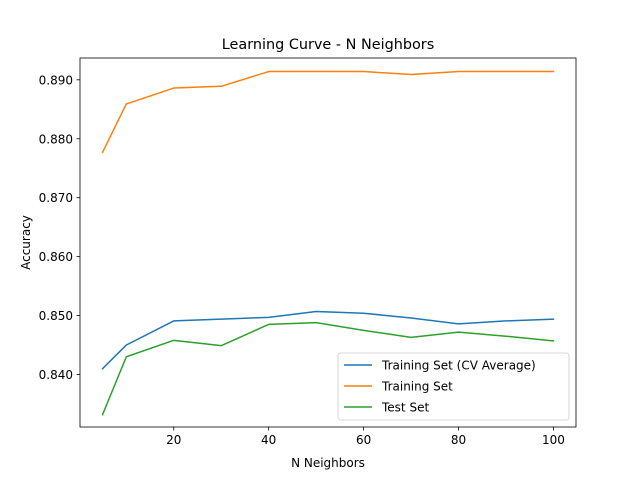  Describe the element at coordinates (56, 198) in the screenshot. I see `y-tick-label: 0.870` at that location.